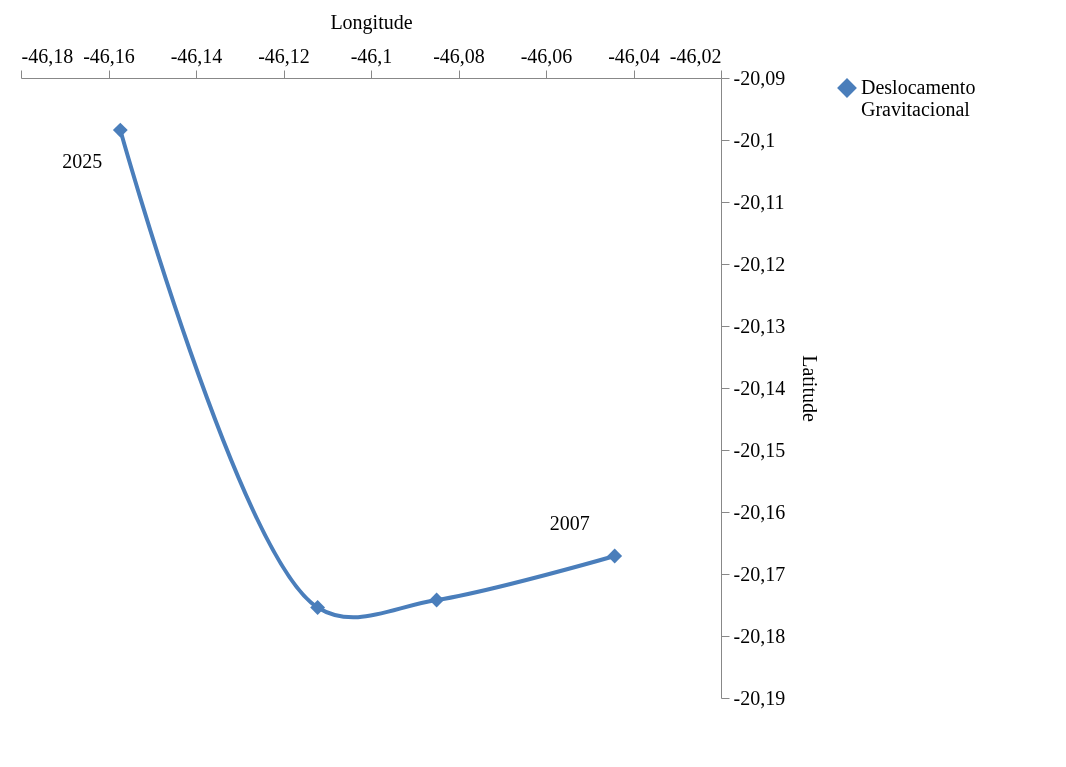  What do you see at coordinates (371, 55) in the screenshot?
I see `x-tick-label: -46,1` at bounding box center [371, 55].